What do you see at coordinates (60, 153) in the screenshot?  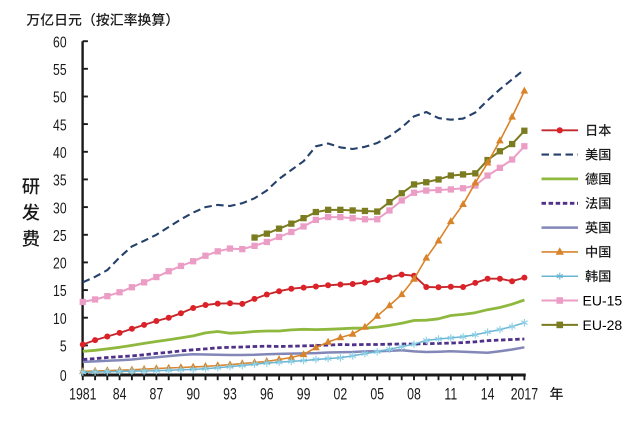 I see `svg-text: 40` at bounding box center [60, 153].